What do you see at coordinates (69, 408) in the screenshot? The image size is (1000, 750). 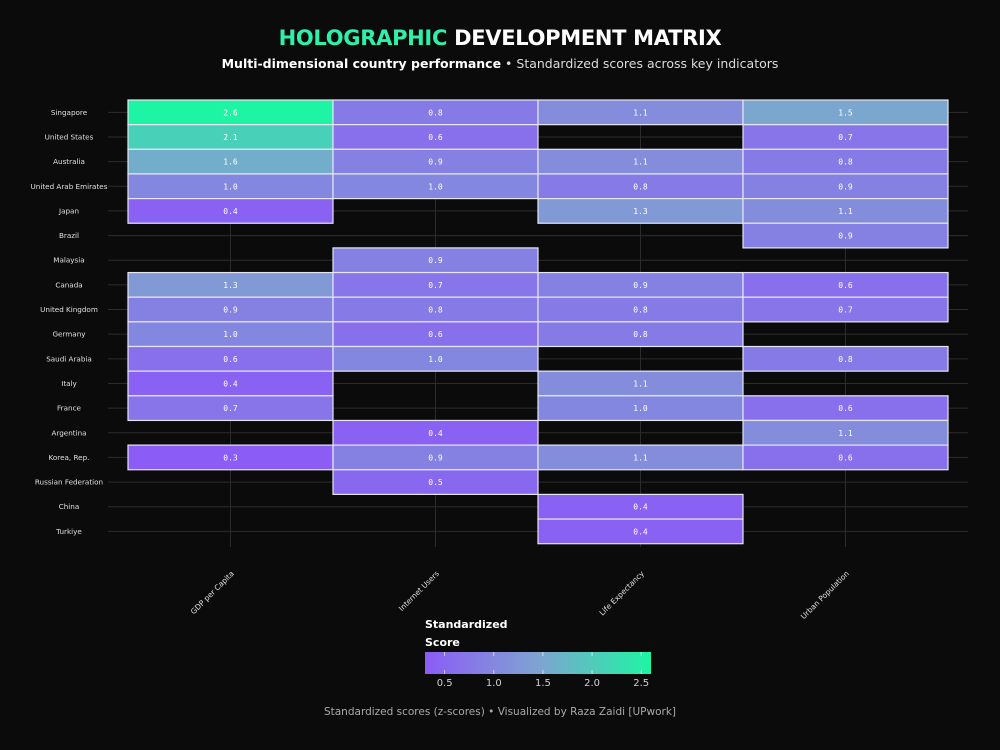 I see `y-tick-label: France` at bounding box center [69, 408].